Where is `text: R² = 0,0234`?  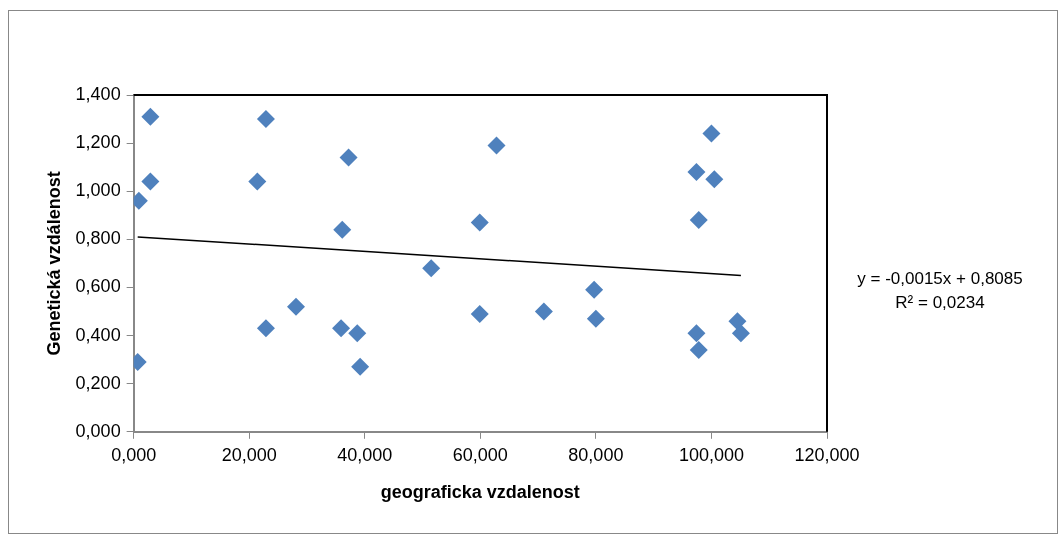
text: R² = 0,0234 is located at coordinates (940, 303).